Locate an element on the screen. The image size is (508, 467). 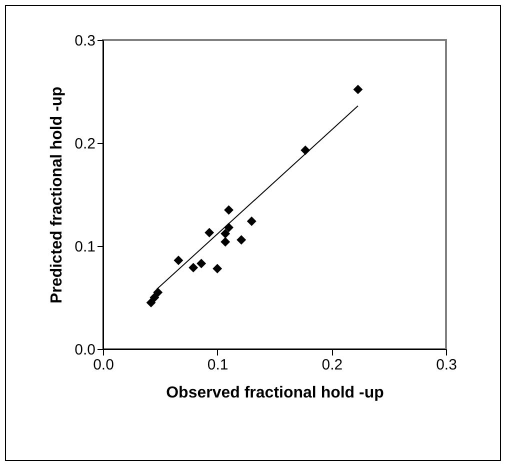
y-tick-label: 0.0 is located at coordinates (85, 350).